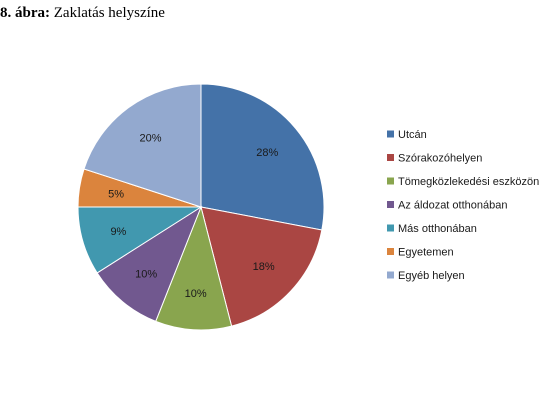  I want to click on legend-label: Szórakozóhelyen, so click(440, 159).